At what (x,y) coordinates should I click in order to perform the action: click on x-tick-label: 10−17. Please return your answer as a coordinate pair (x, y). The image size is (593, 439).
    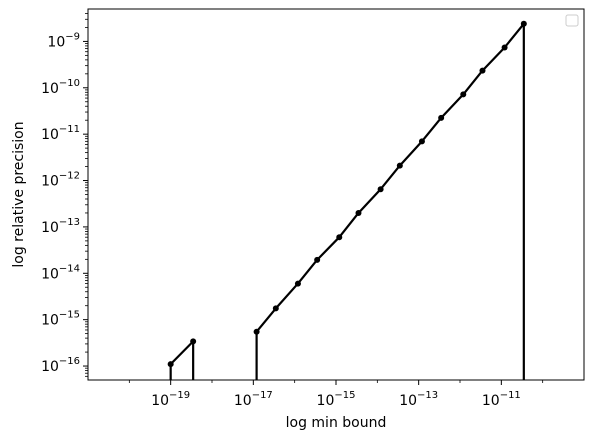
    Looking at the image, I should click on (253, 399).